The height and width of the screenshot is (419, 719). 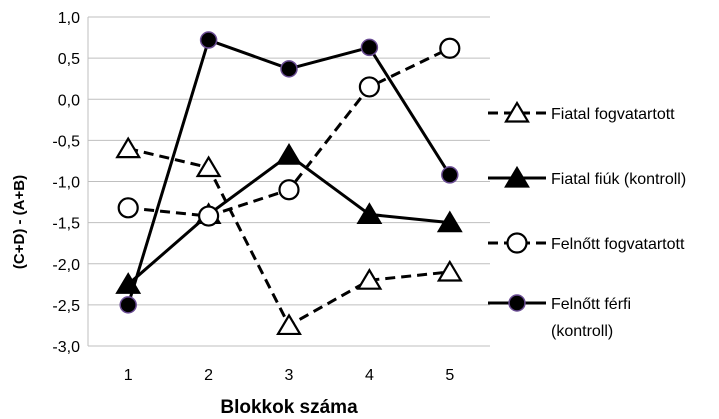 What do you see at coordinates (66, 224) in the screenshot?
I see `y-tick-label: -1,5` at bounding box center [66, 224].